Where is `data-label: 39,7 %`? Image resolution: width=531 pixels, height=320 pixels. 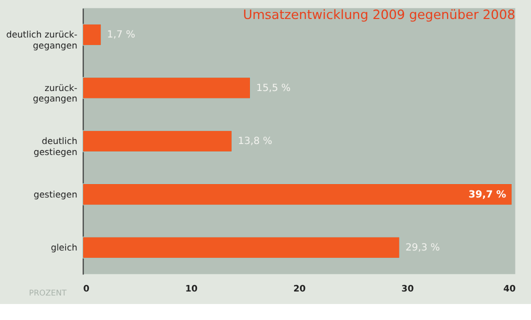 data-label: 39,7 % is located at coordinates (487, 194).